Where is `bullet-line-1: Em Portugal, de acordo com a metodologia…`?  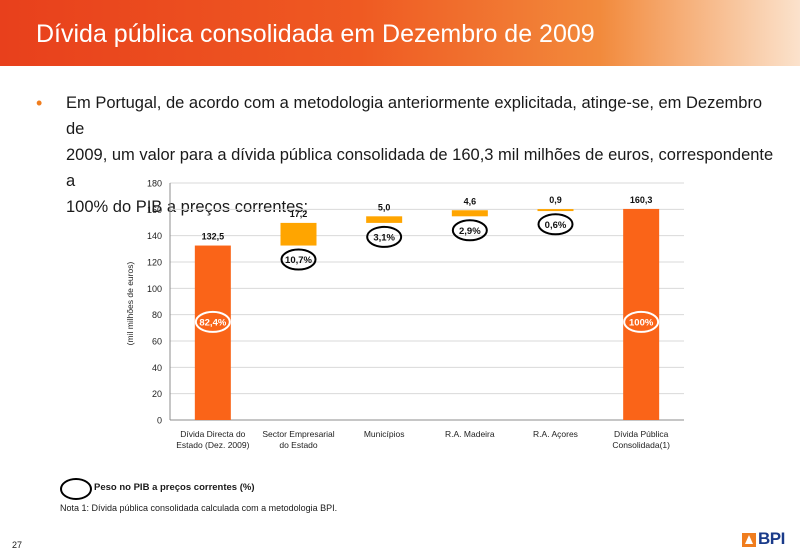
bullet-line-1: Em Portugal, de acordo com a metodologia… is located at coordinates (414, 116).